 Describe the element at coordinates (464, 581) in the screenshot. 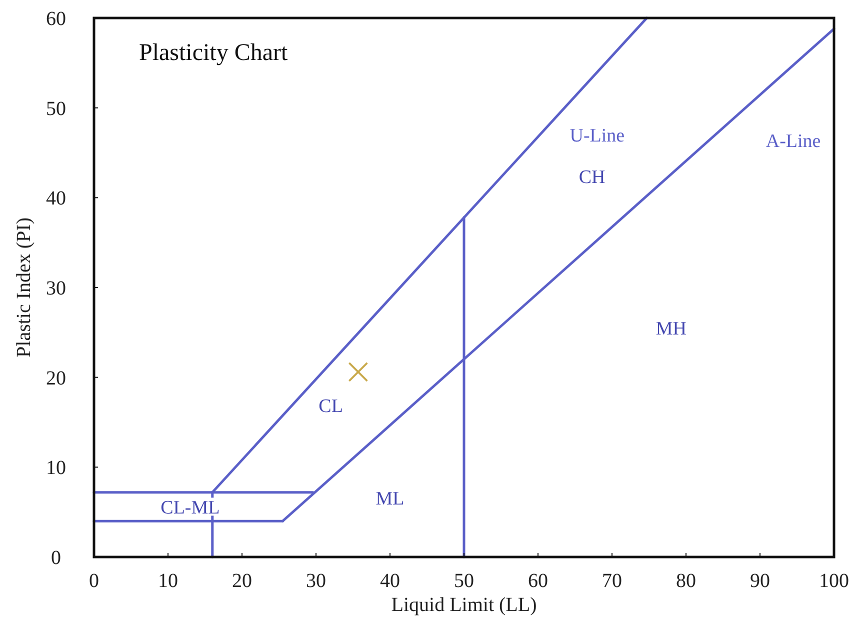

I see `x-tick-label: 50` at that location.